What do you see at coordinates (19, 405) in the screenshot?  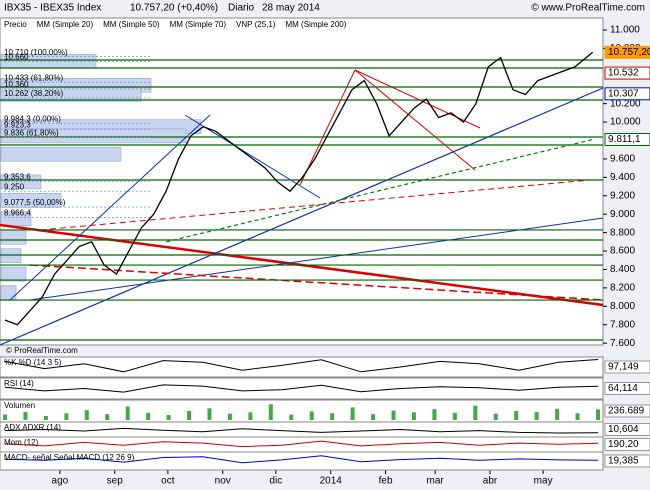 I see `panel-title: Volumen` at bounding box center [19, 405].